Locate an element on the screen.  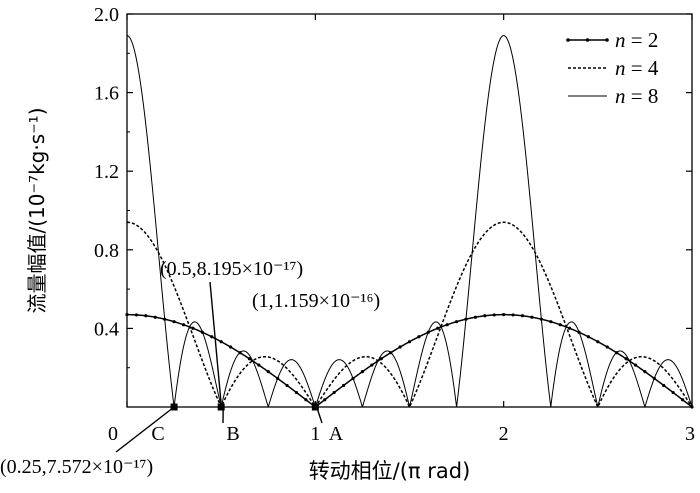
y-tick-label: 2.0 is located at coordinates (106, 15).